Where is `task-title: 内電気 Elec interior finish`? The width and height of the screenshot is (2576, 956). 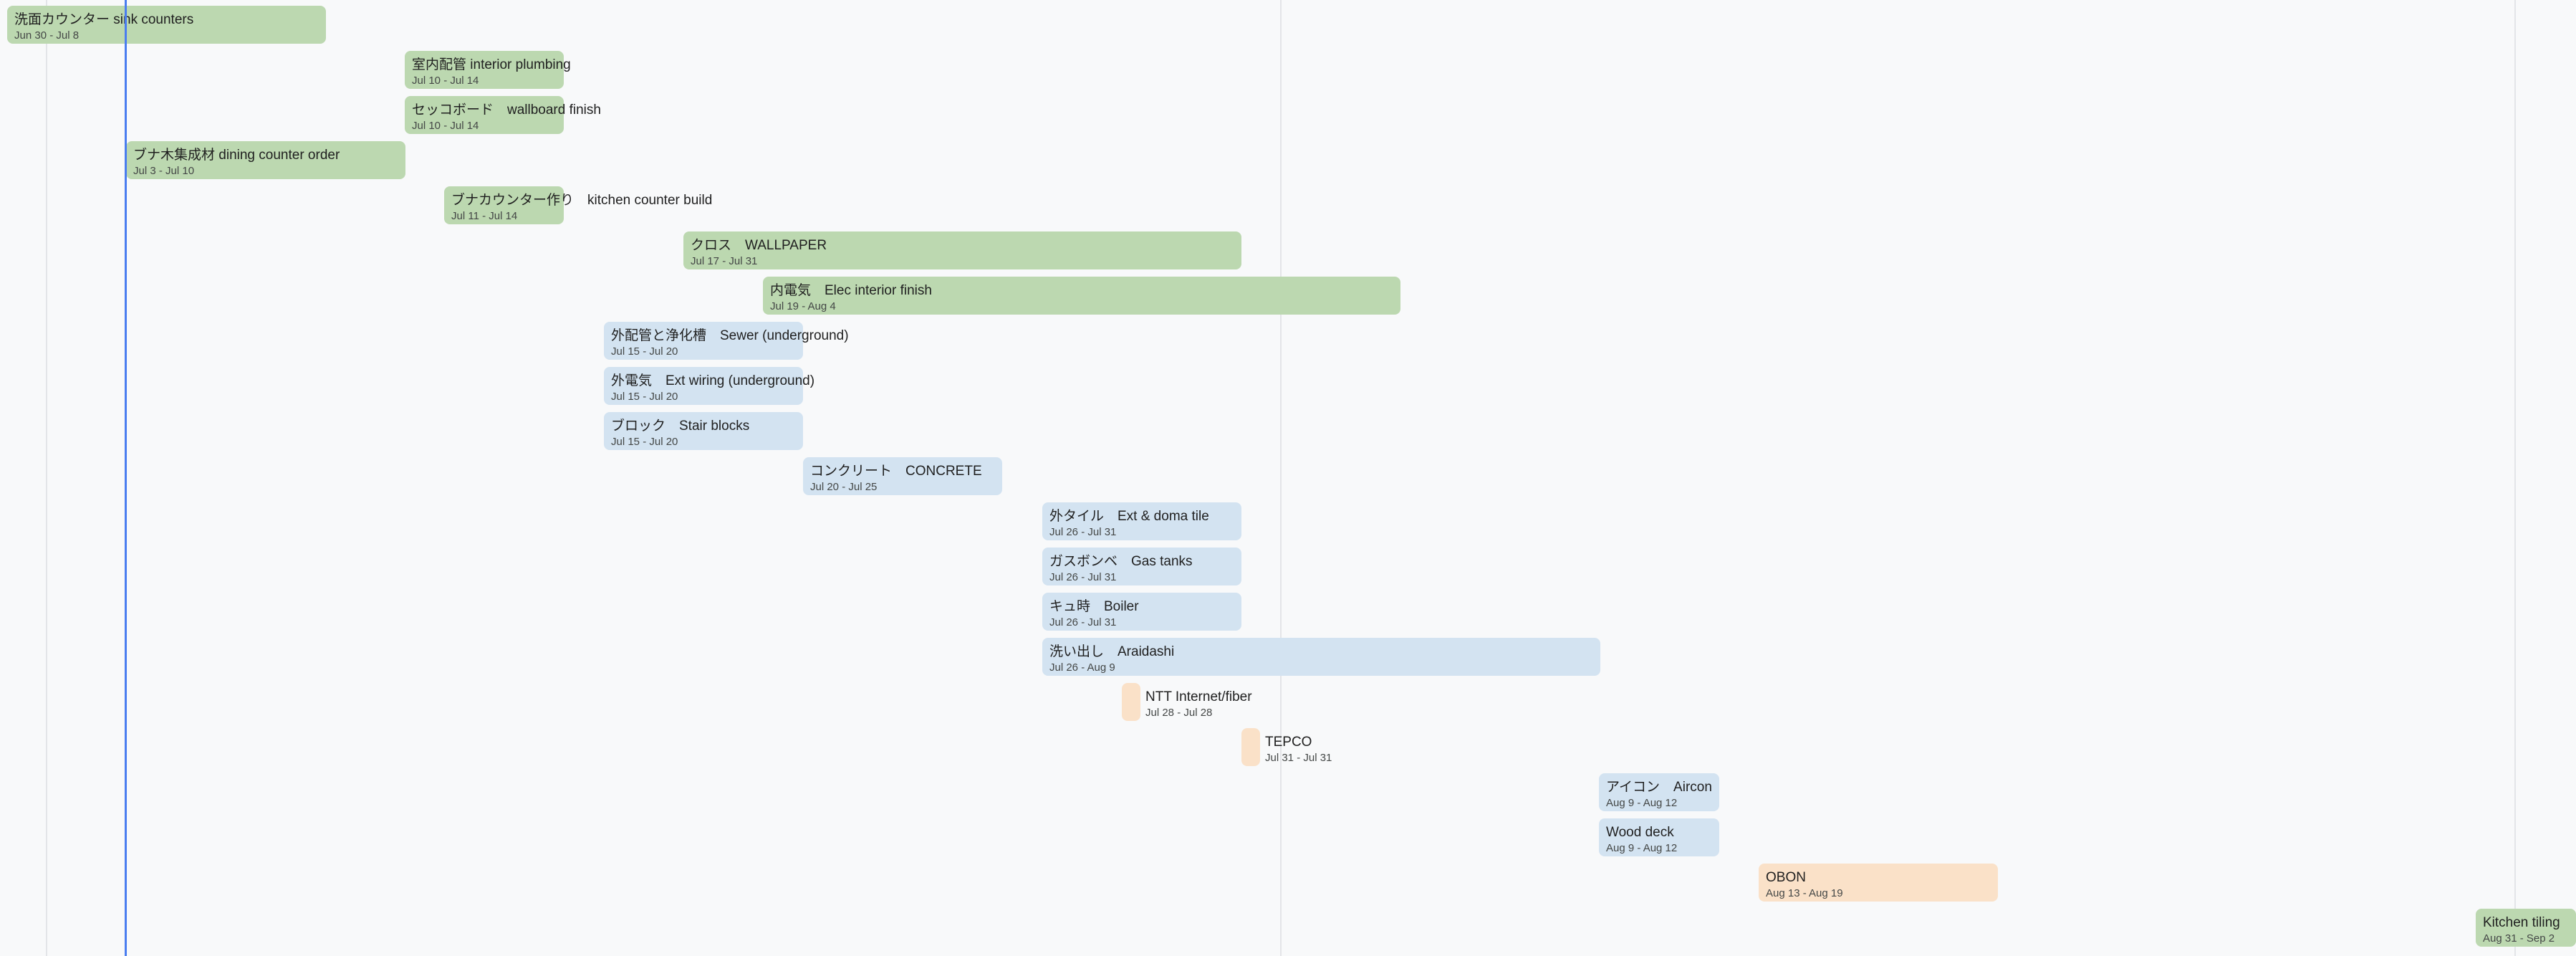 task-title: 内電気 Elec interior finish is located at coordinates (851, 290).